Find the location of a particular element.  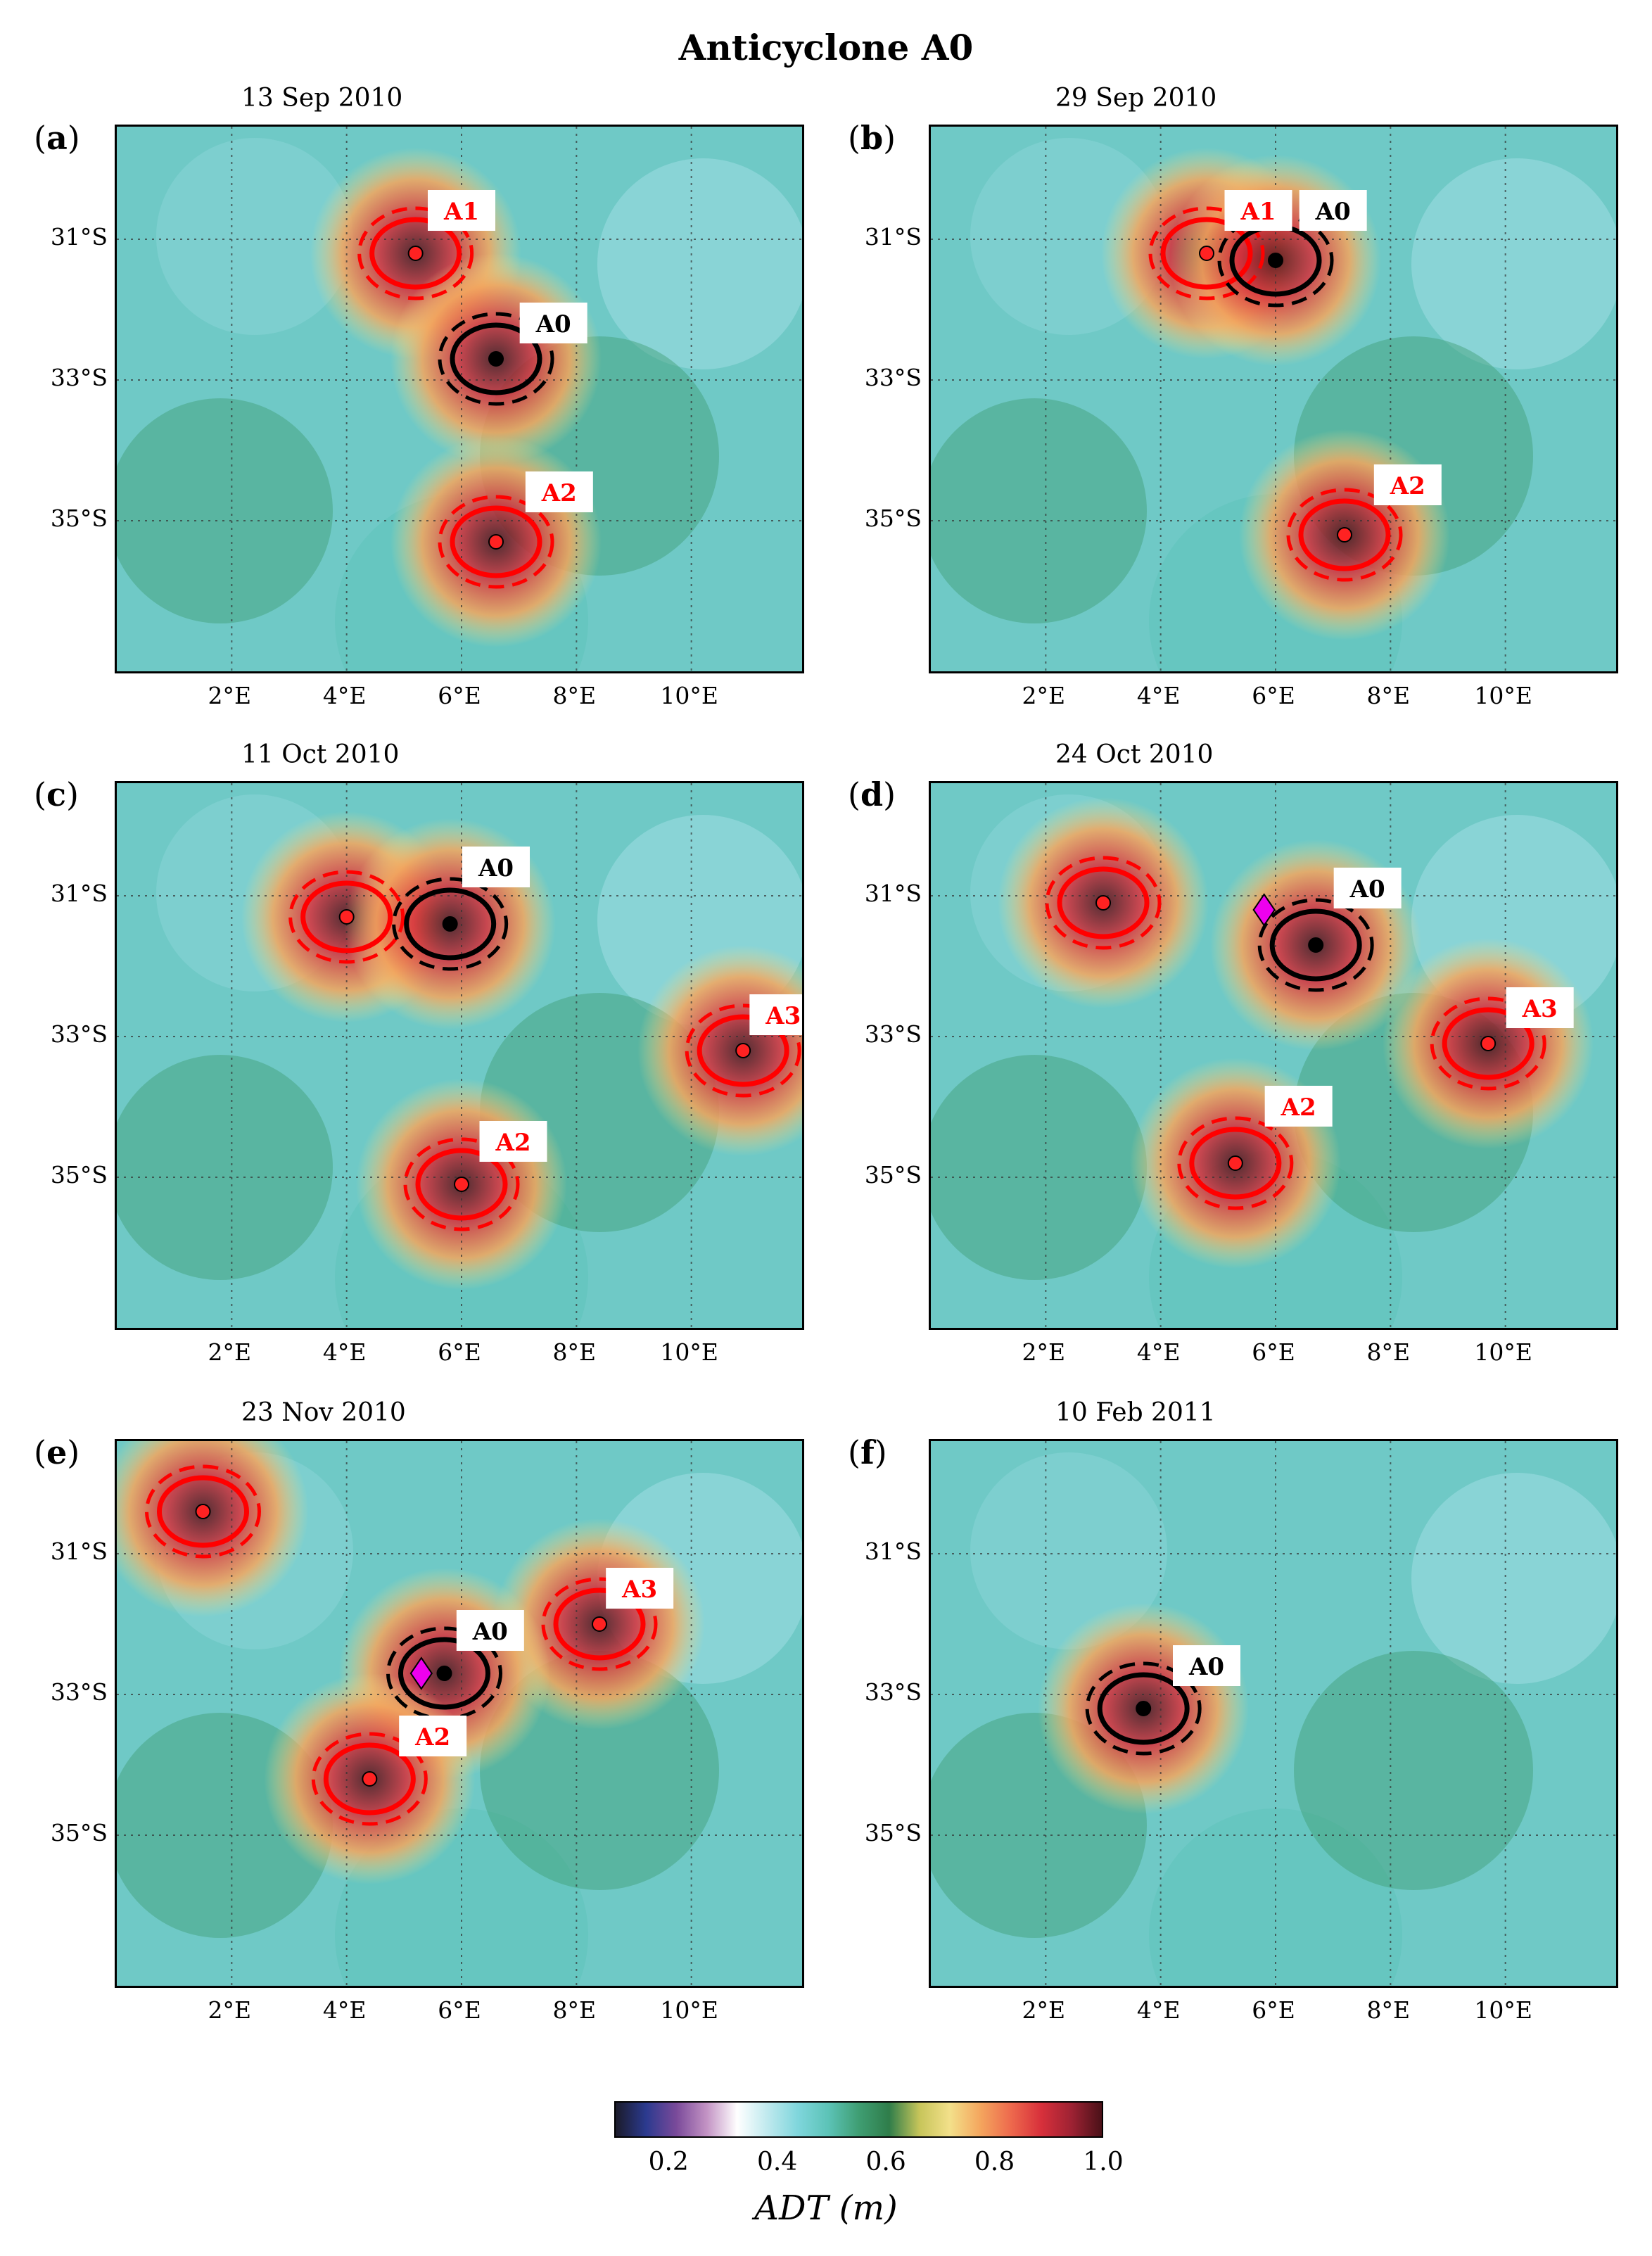

panel-letter-text: d is located at coordinates (872, 794).